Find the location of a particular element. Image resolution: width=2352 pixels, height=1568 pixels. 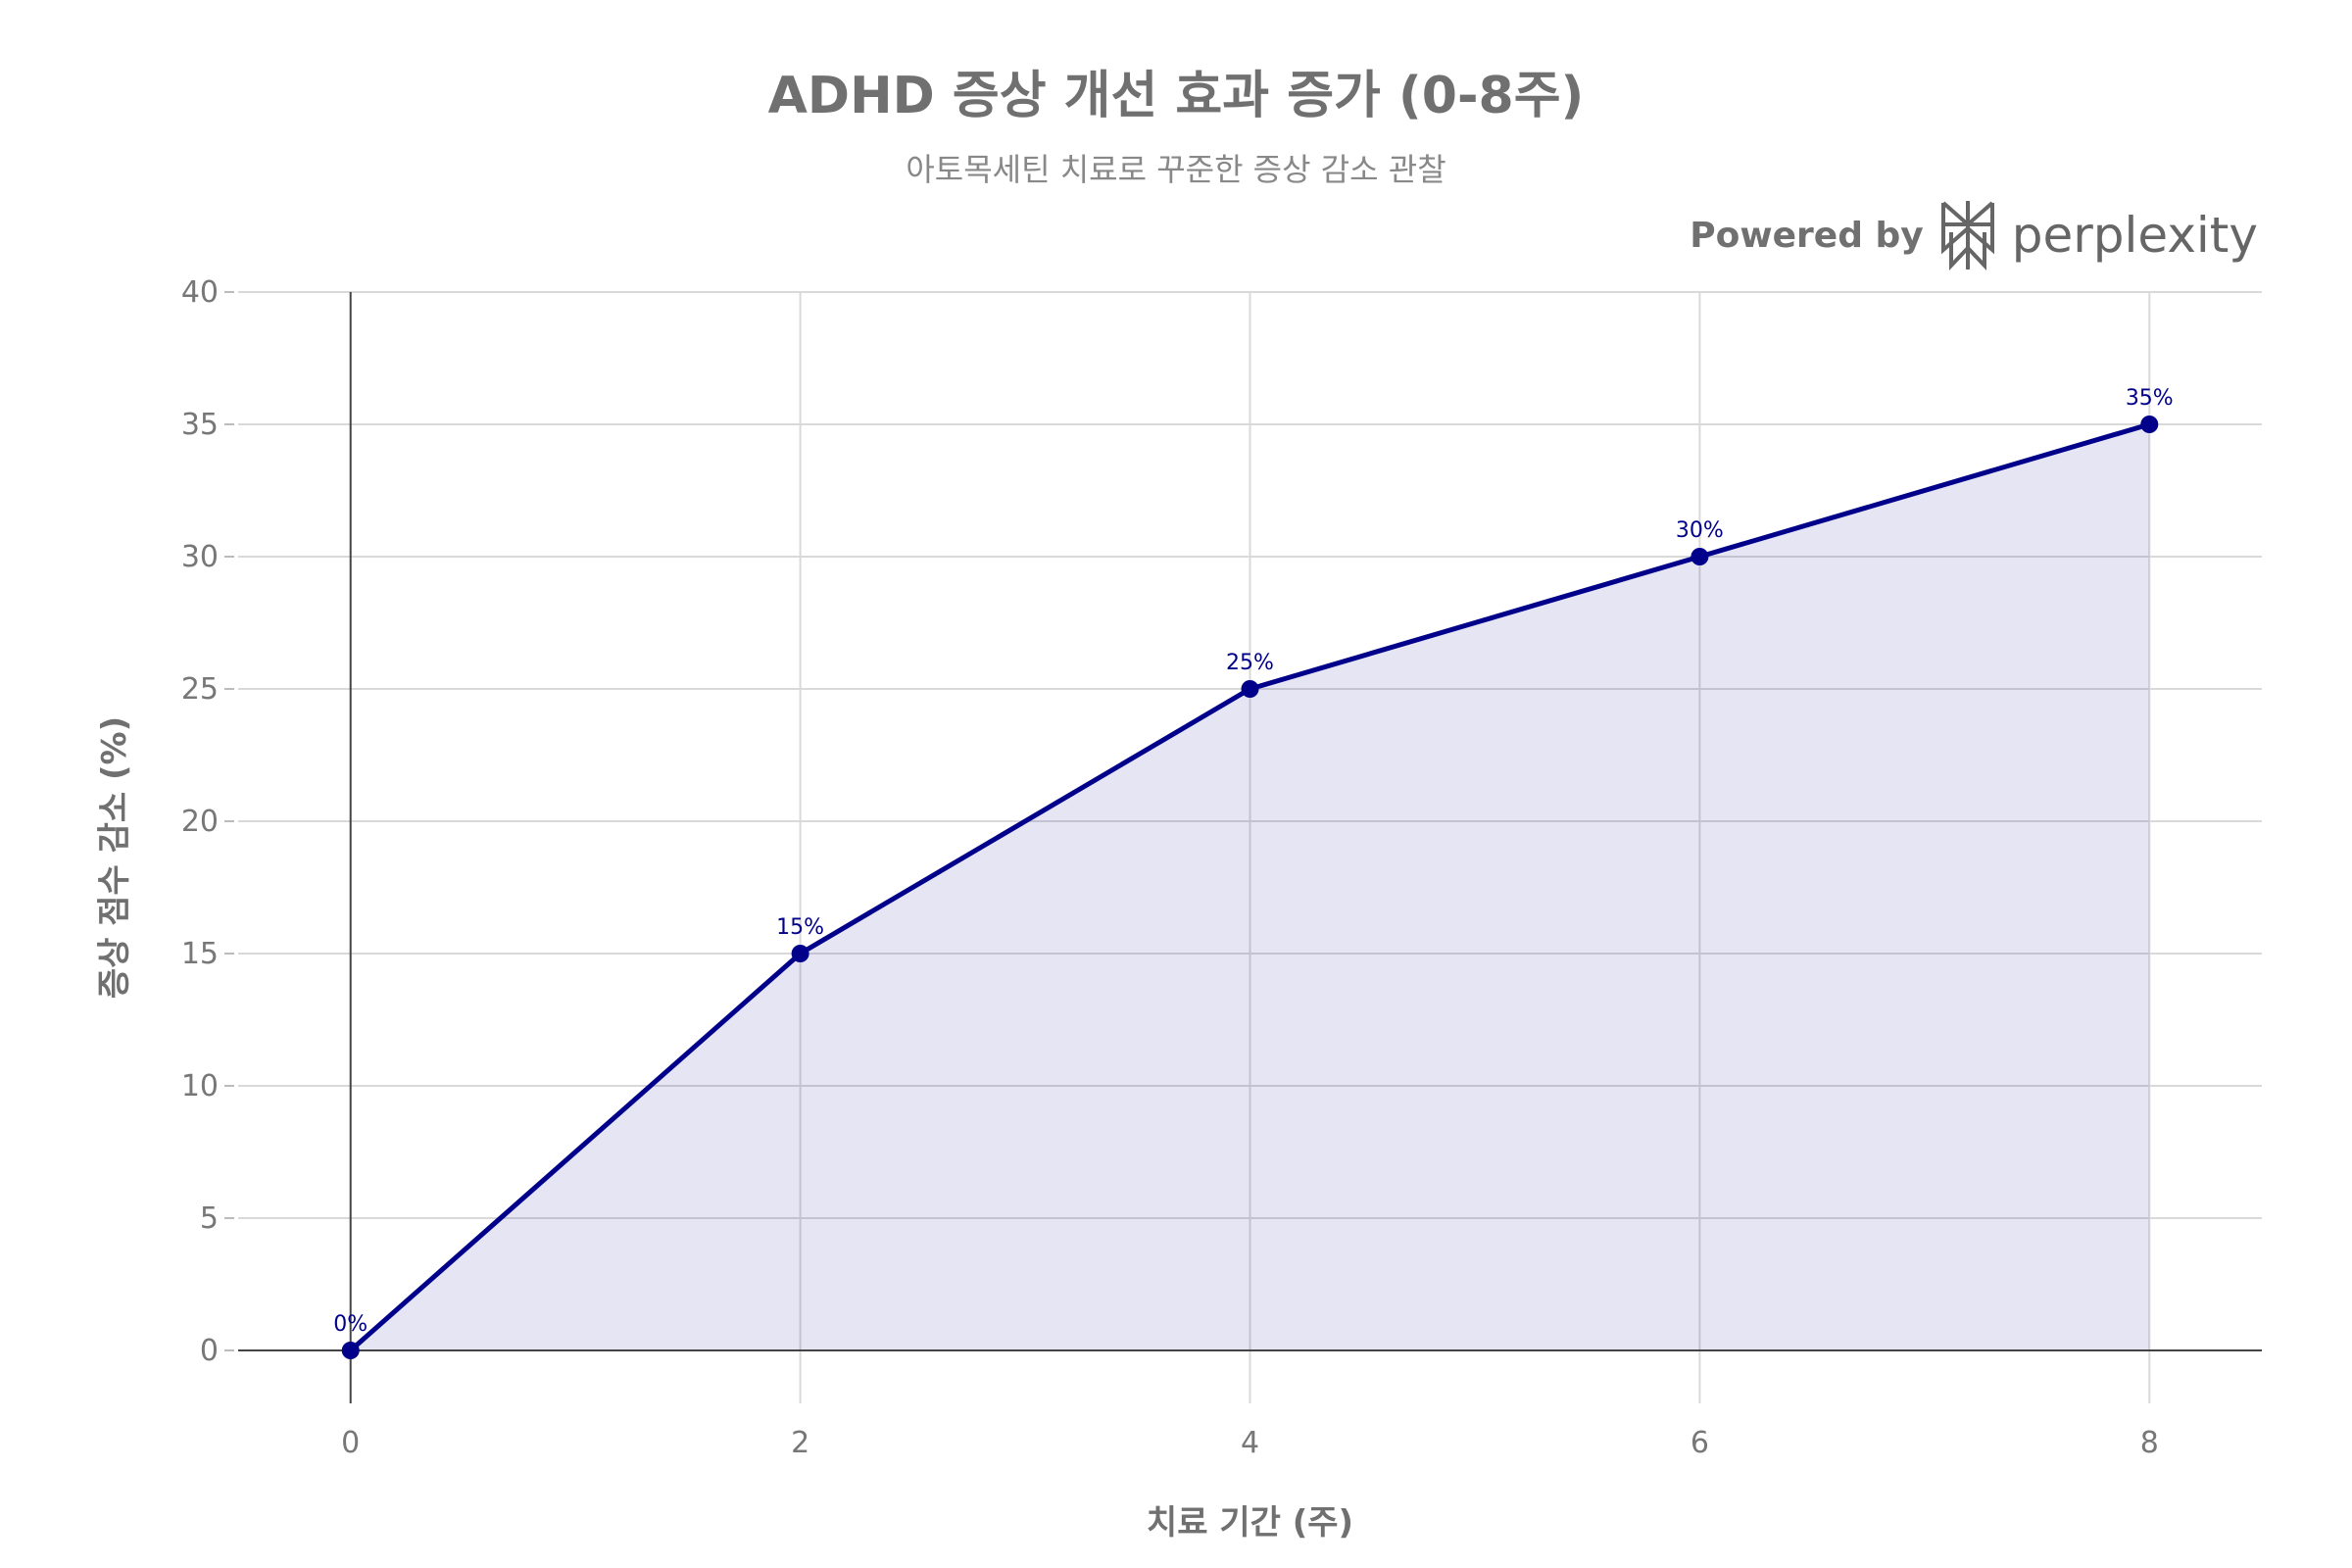

x-tick-label: 8 is located at coordinates (2149, 1443).